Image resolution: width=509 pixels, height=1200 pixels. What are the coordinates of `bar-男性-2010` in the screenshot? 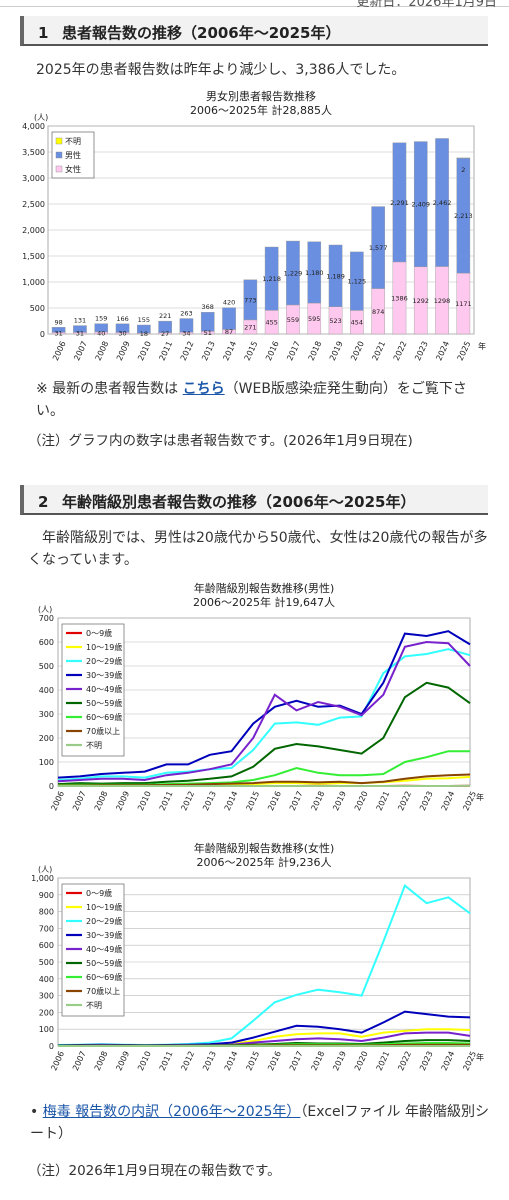 It's located at (144, 329).